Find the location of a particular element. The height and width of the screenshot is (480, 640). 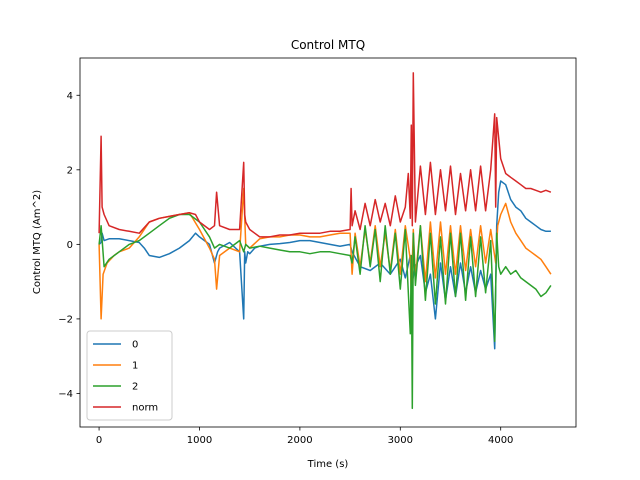

legend-box is located at coordinates (129, 375).